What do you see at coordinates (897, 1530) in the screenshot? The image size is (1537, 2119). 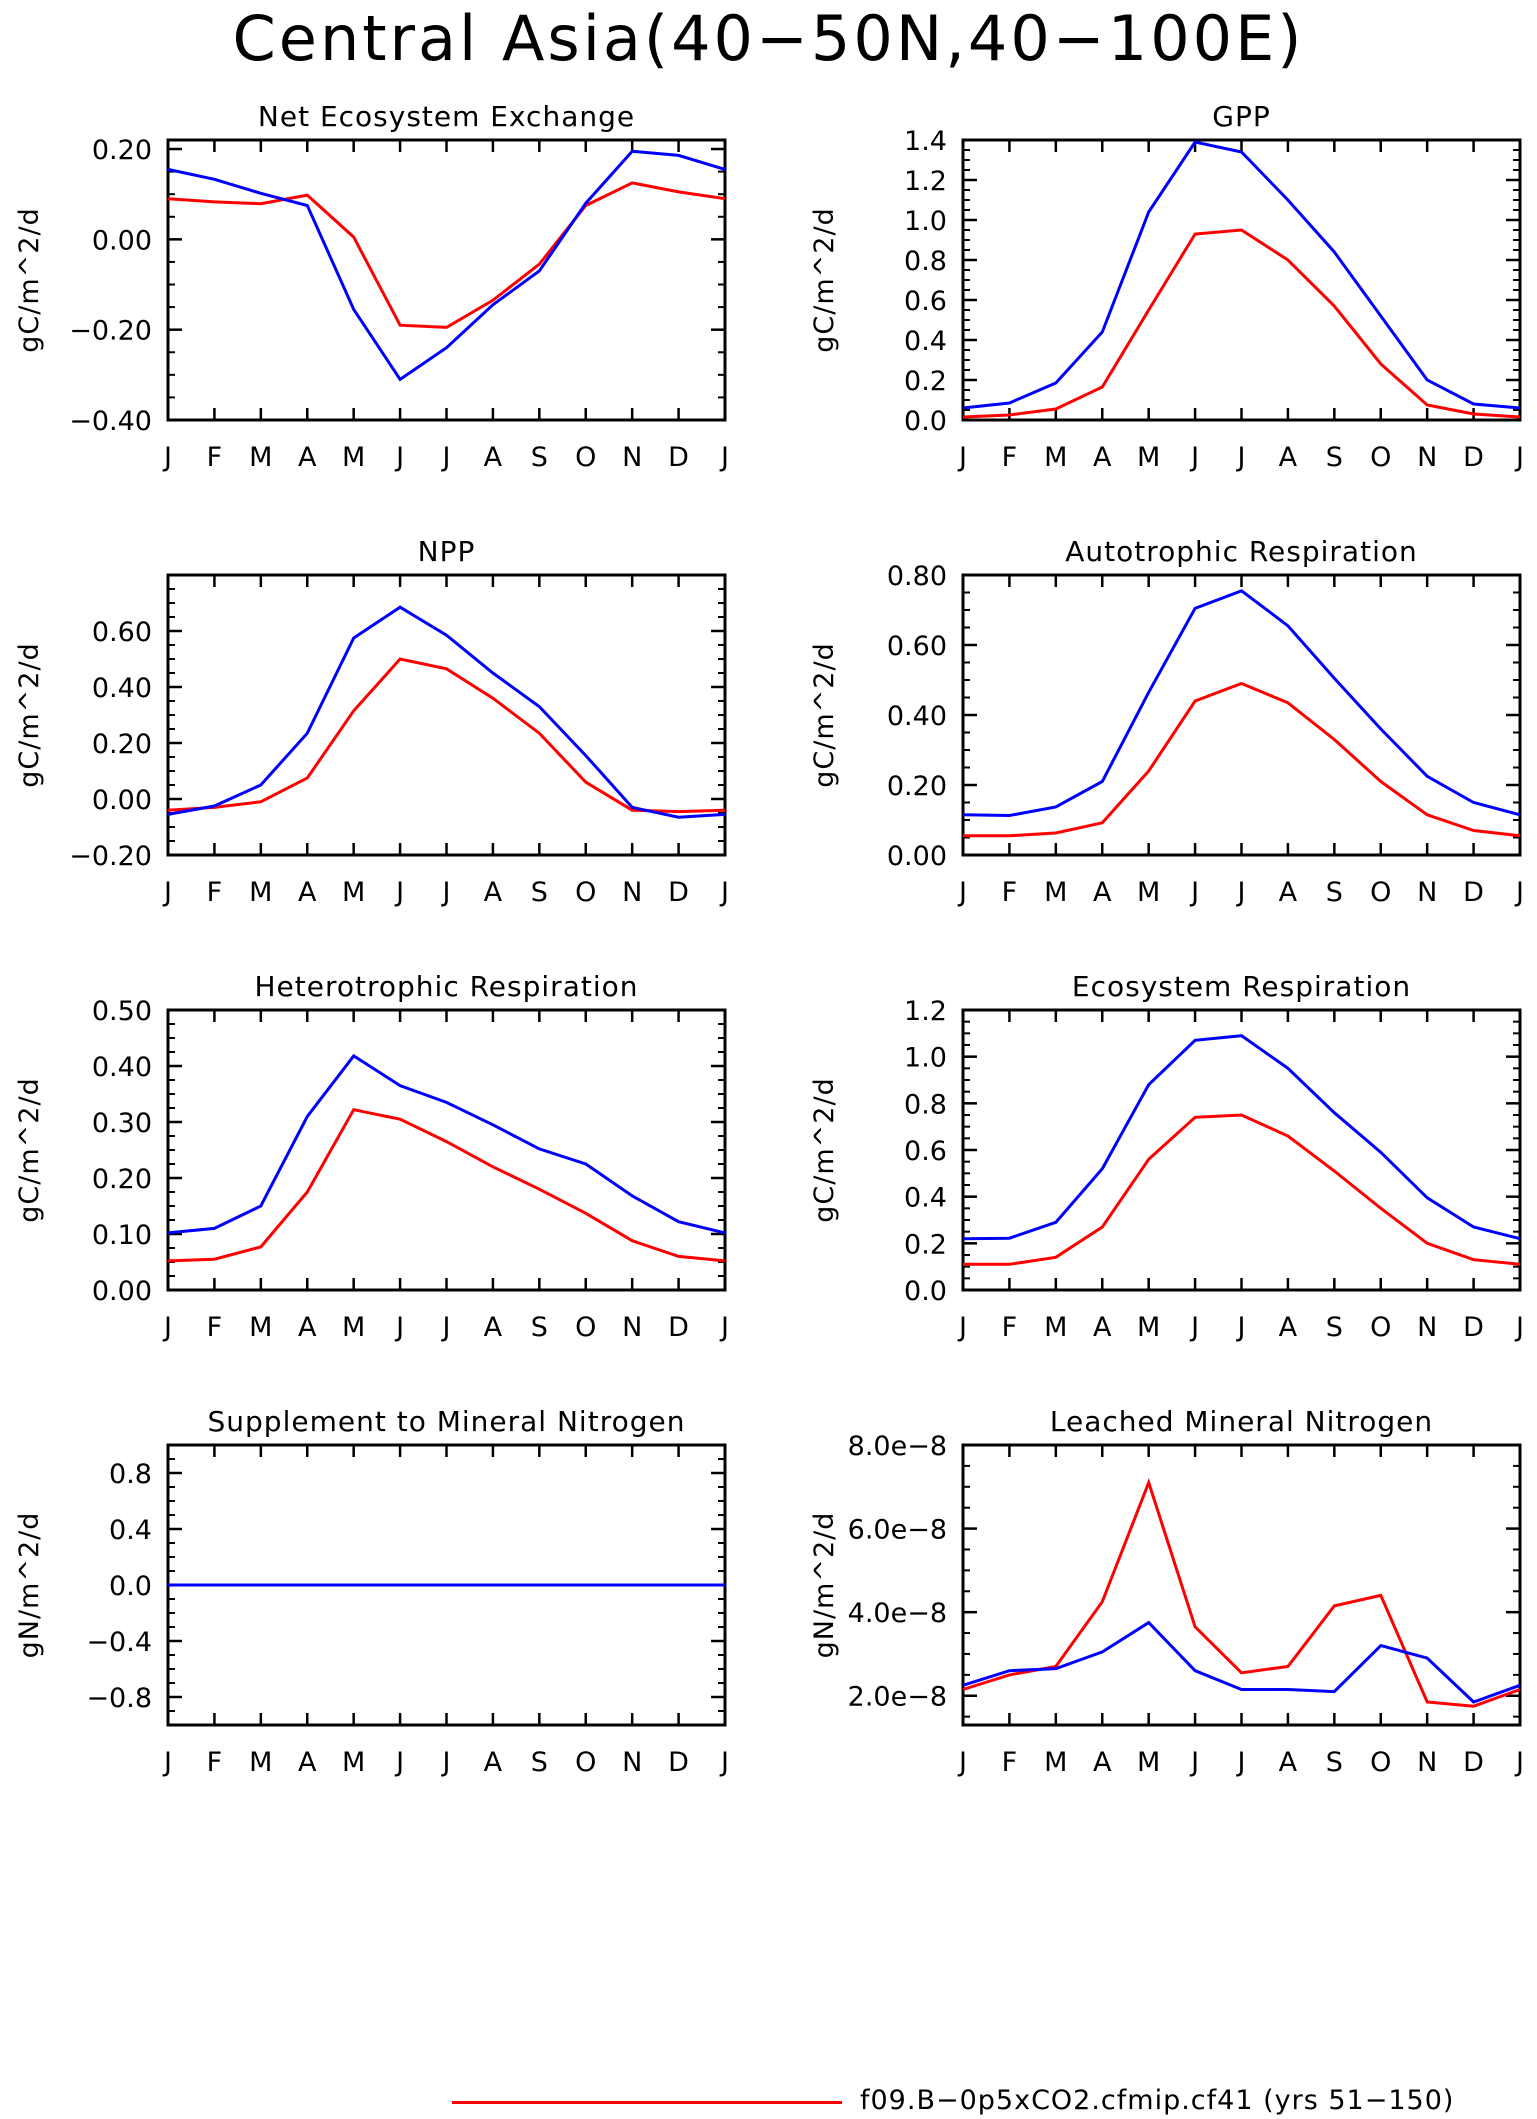 I see `y-tick-label: 6.0e−8` at bounding box center [897, 1530].